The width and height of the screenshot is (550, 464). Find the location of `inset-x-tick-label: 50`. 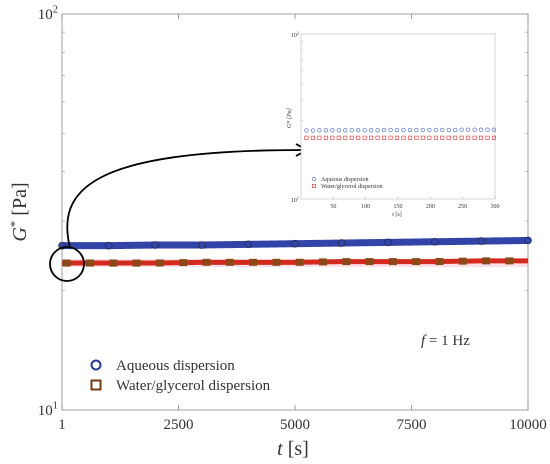

inset-x-tick-label: 50 is located at coordinates (333, 207).